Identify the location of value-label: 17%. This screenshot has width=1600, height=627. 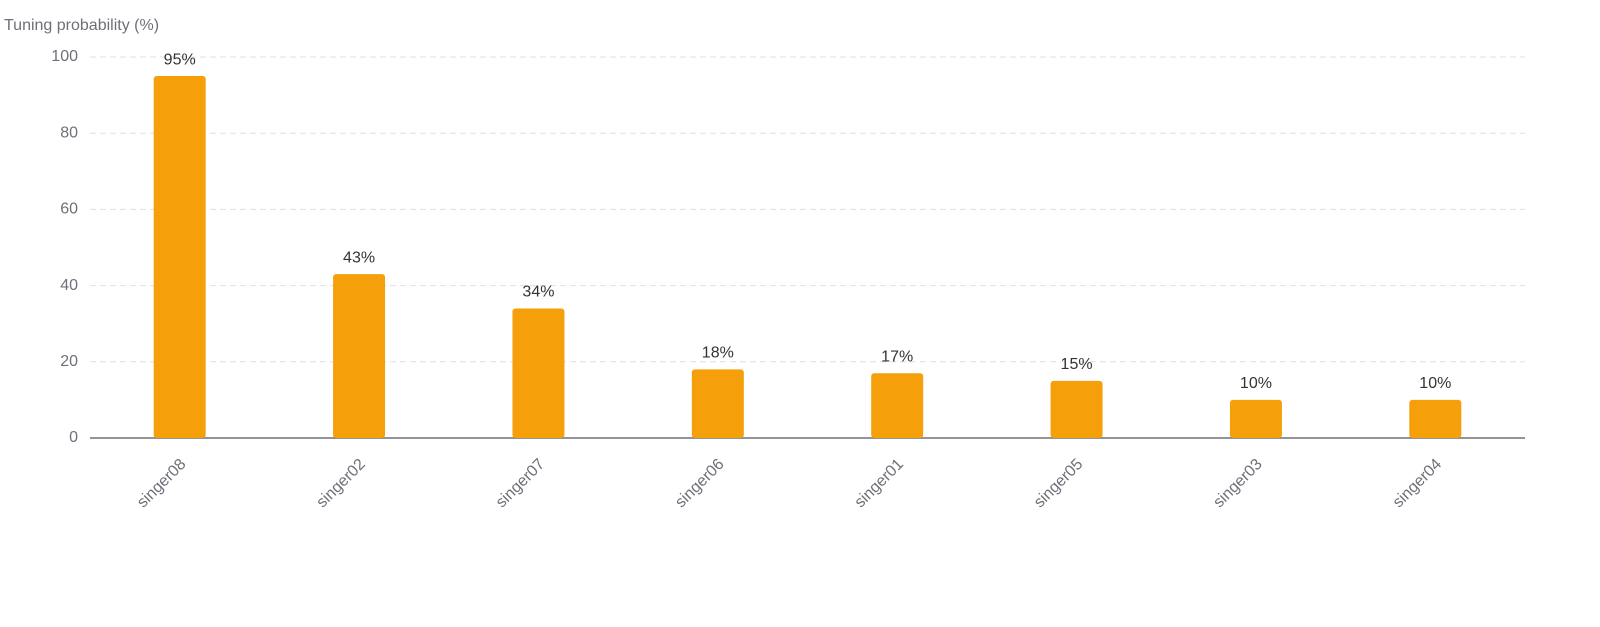
(897, 356).